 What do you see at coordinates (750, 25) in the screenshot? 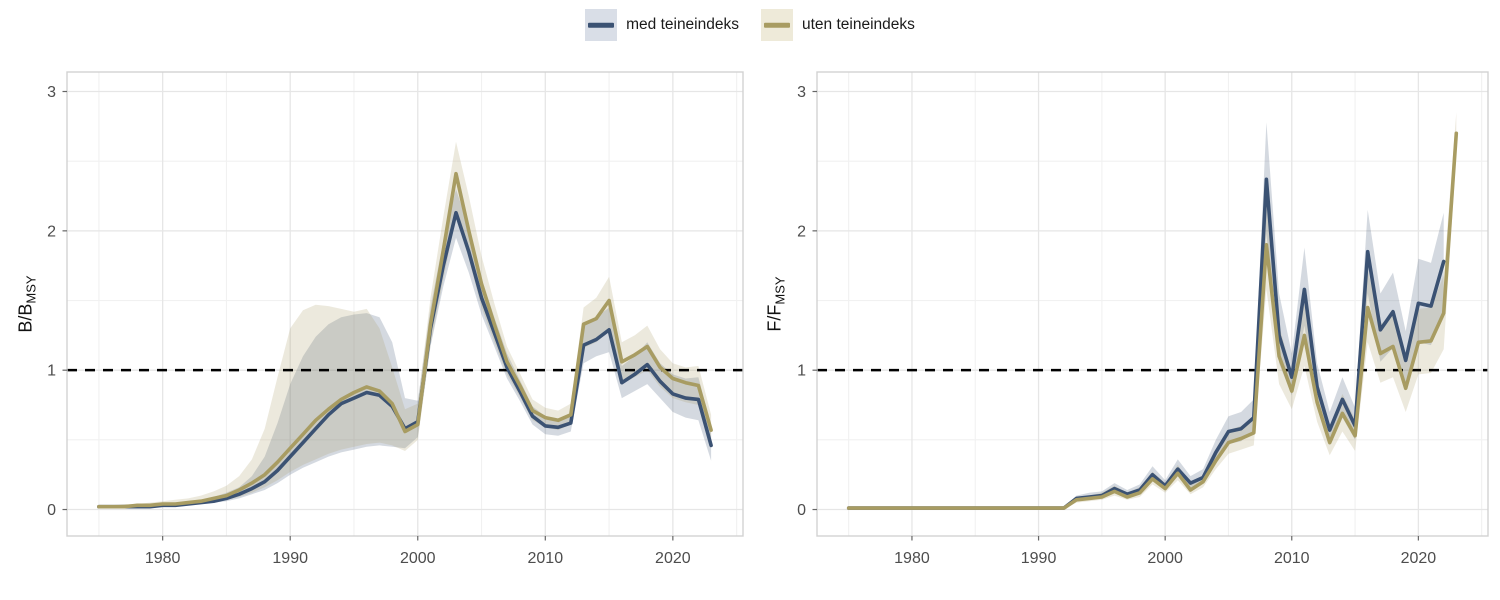
I see `chart-legend: med teineindeks uten teineindeks` at bounding box center [750, 25].